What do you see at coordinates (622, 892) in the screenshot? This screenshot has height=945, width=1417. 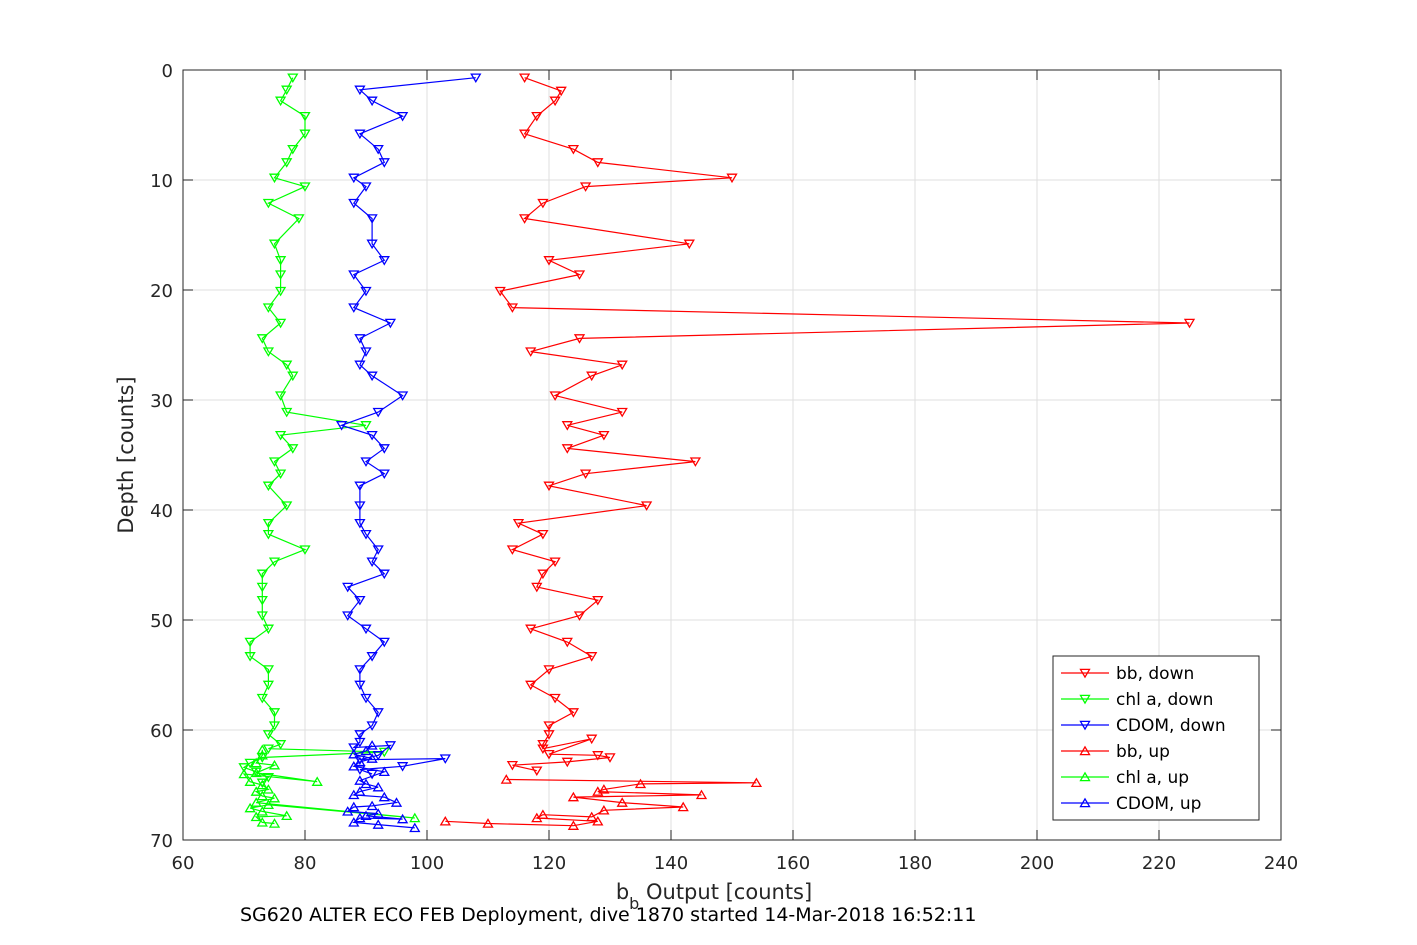 I see `x-axis-label-main: b` at bounding box center [622, 892].